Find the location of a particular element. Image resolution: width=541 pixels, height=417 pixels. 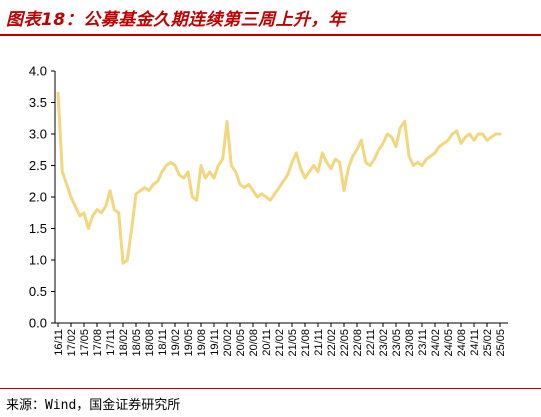

x-tick-label: 17/05 is located at coordinates (85, 343).